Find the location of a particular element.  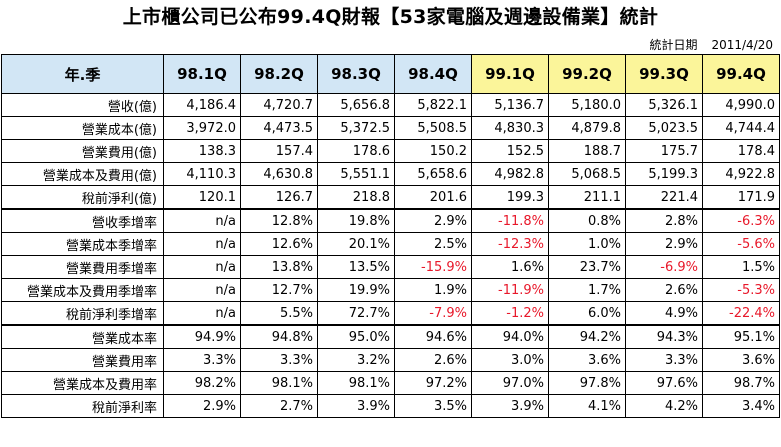

value-cell: -22.4% is located at coordinates (741, 313).